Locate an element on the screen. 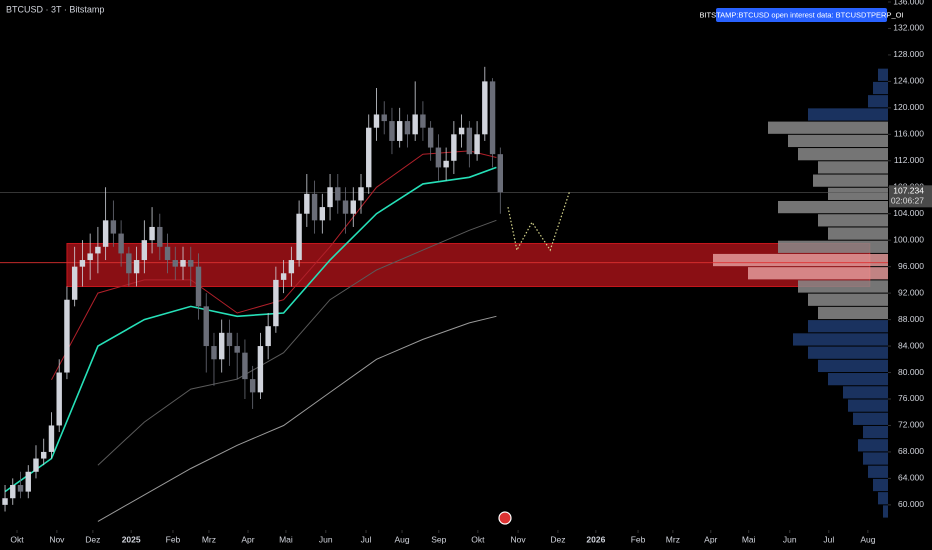 The width and height of the screenshot is (932, 550). y-tick-label: 60.000 is located at coordinates (911, 504).